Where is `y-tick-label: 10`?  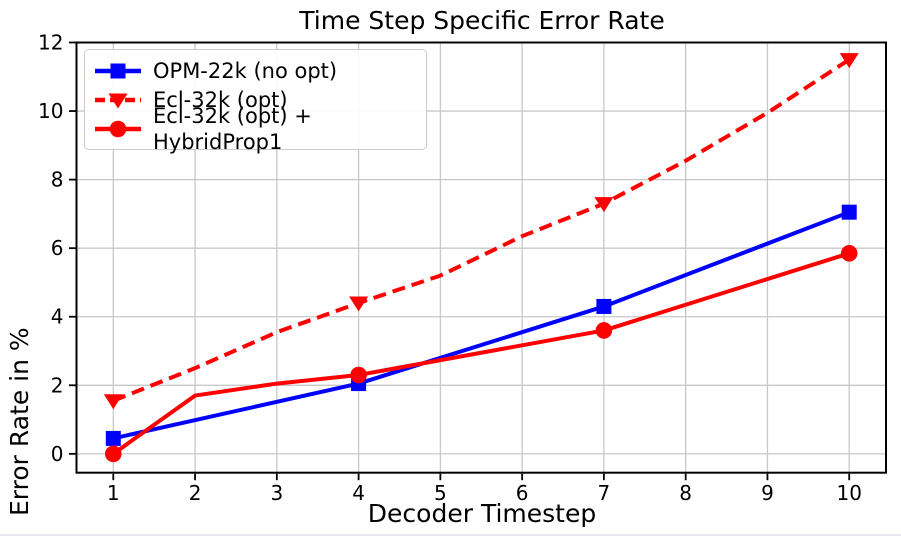 y-tick-label: 10 is located at coordinates (50, 111).